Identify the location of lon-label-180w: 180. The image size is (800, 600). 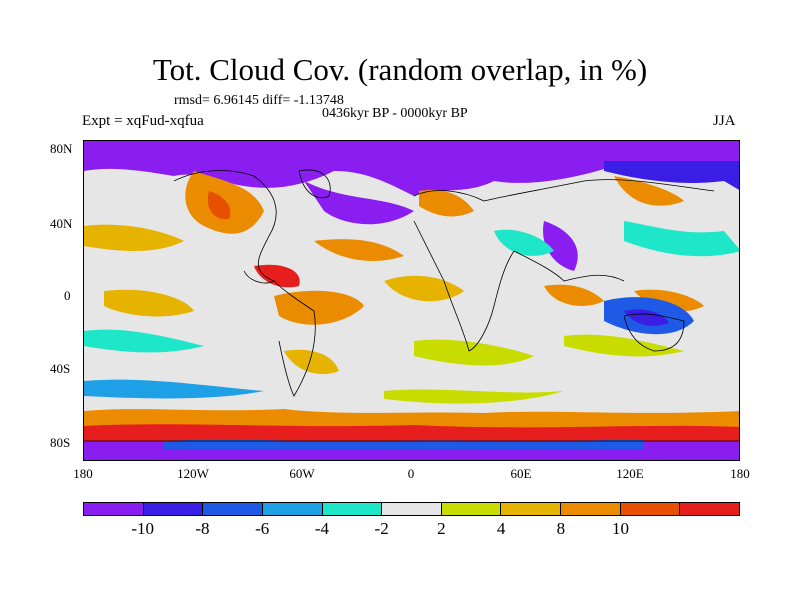
(83, 473).